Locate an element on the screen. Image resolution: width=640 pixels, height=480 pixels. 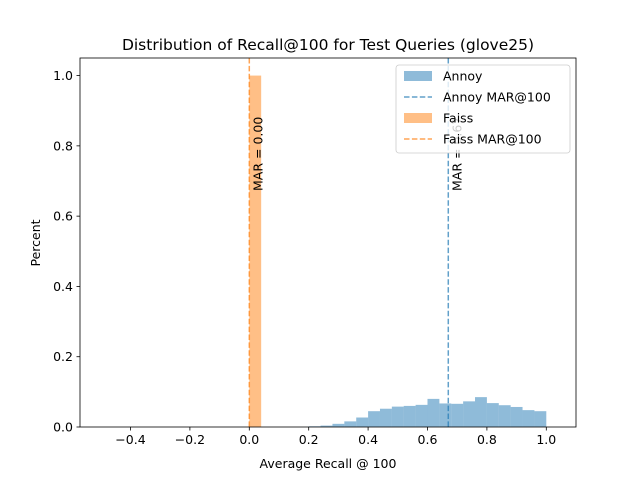
legend-swatch-annoy is located at coordinates (418, 76).